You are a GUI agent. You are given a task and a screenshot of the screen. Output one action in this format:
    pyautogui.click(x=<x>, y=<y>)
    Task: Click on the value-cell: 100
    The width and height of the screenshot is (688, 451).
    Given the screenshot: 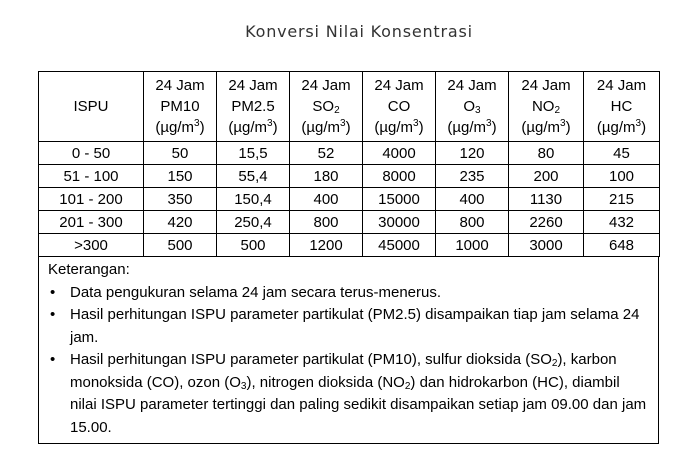 What is the action you would take?
    pyautogui.click(x=621, y=176)
    